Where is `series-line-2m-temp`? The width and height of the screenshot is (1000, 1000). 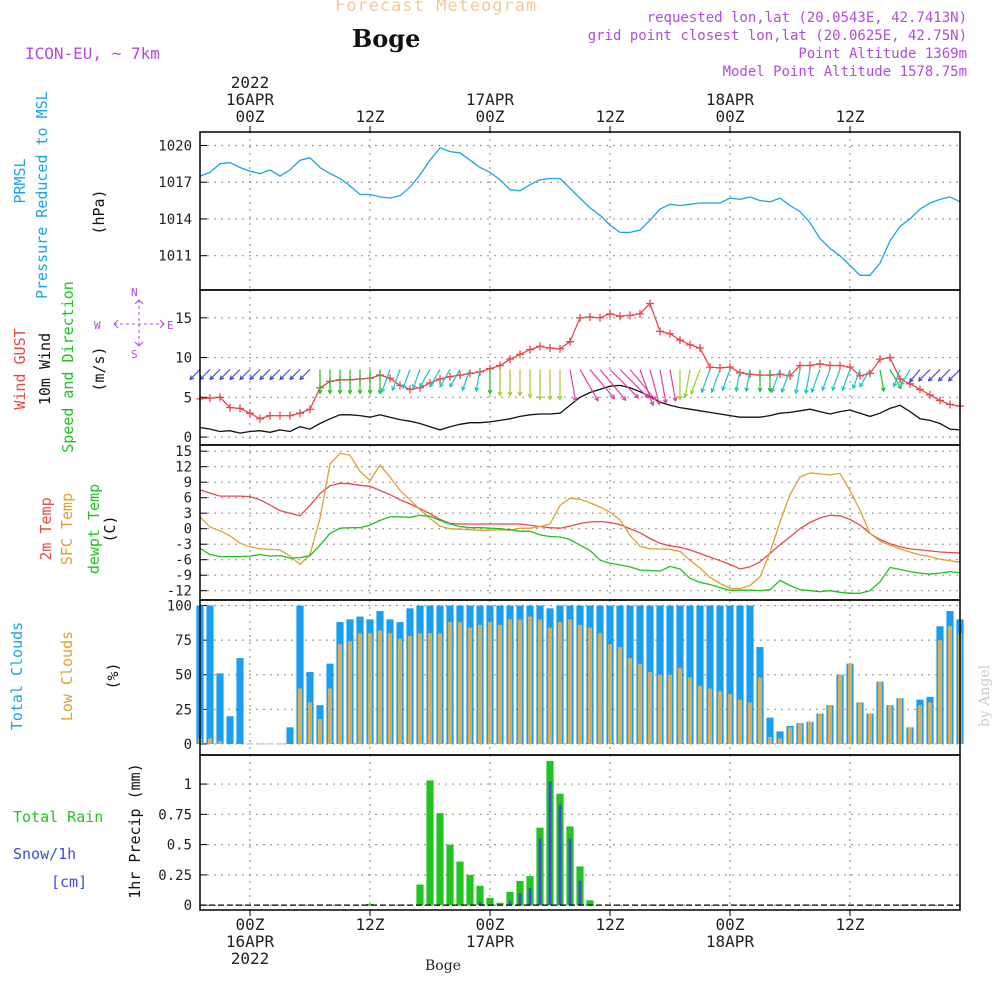
series-line-2m-temp is located at coordinates (580, 526).